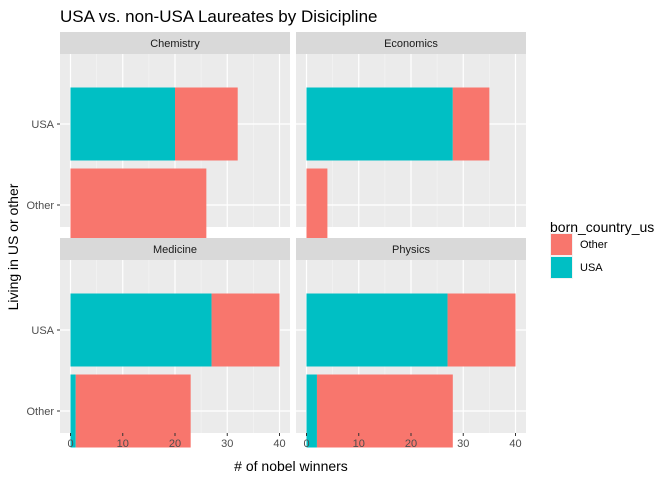 This screenshot has width=672, height=480. I want to click on bar-economics-usa-other, so click(471, 124).